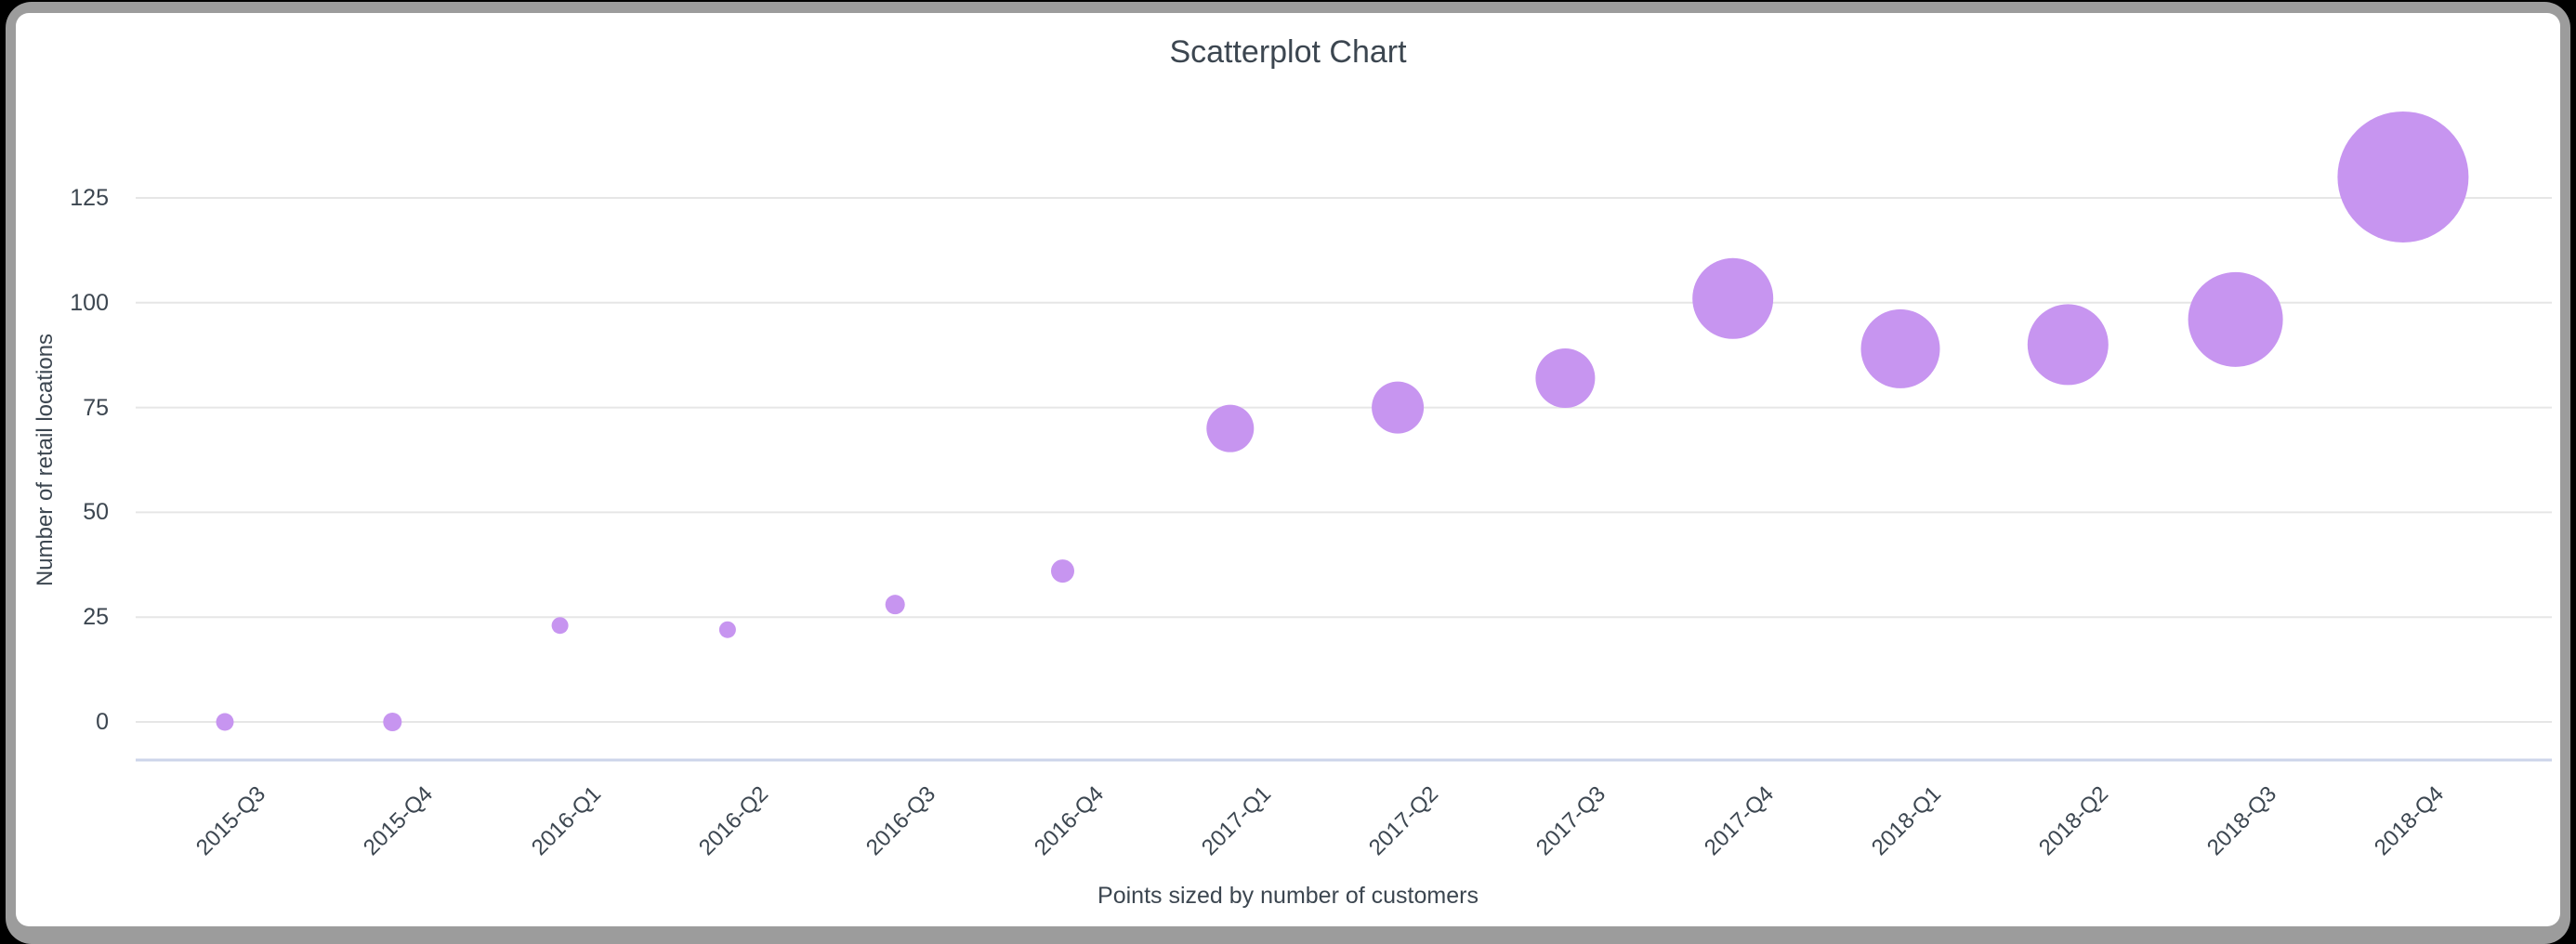 This screenshot has height=944, width=2576. I want to click on data-point-2017-Q1, so click(1230, 428).